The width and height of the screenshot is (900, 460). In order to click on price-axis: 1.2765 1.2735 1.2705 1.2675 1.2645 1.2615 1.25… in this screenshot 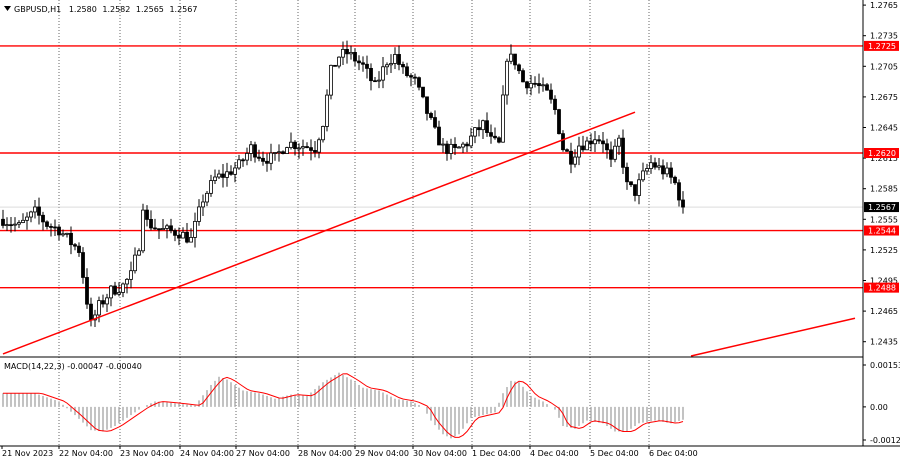, I will do `click(881, 223)`.